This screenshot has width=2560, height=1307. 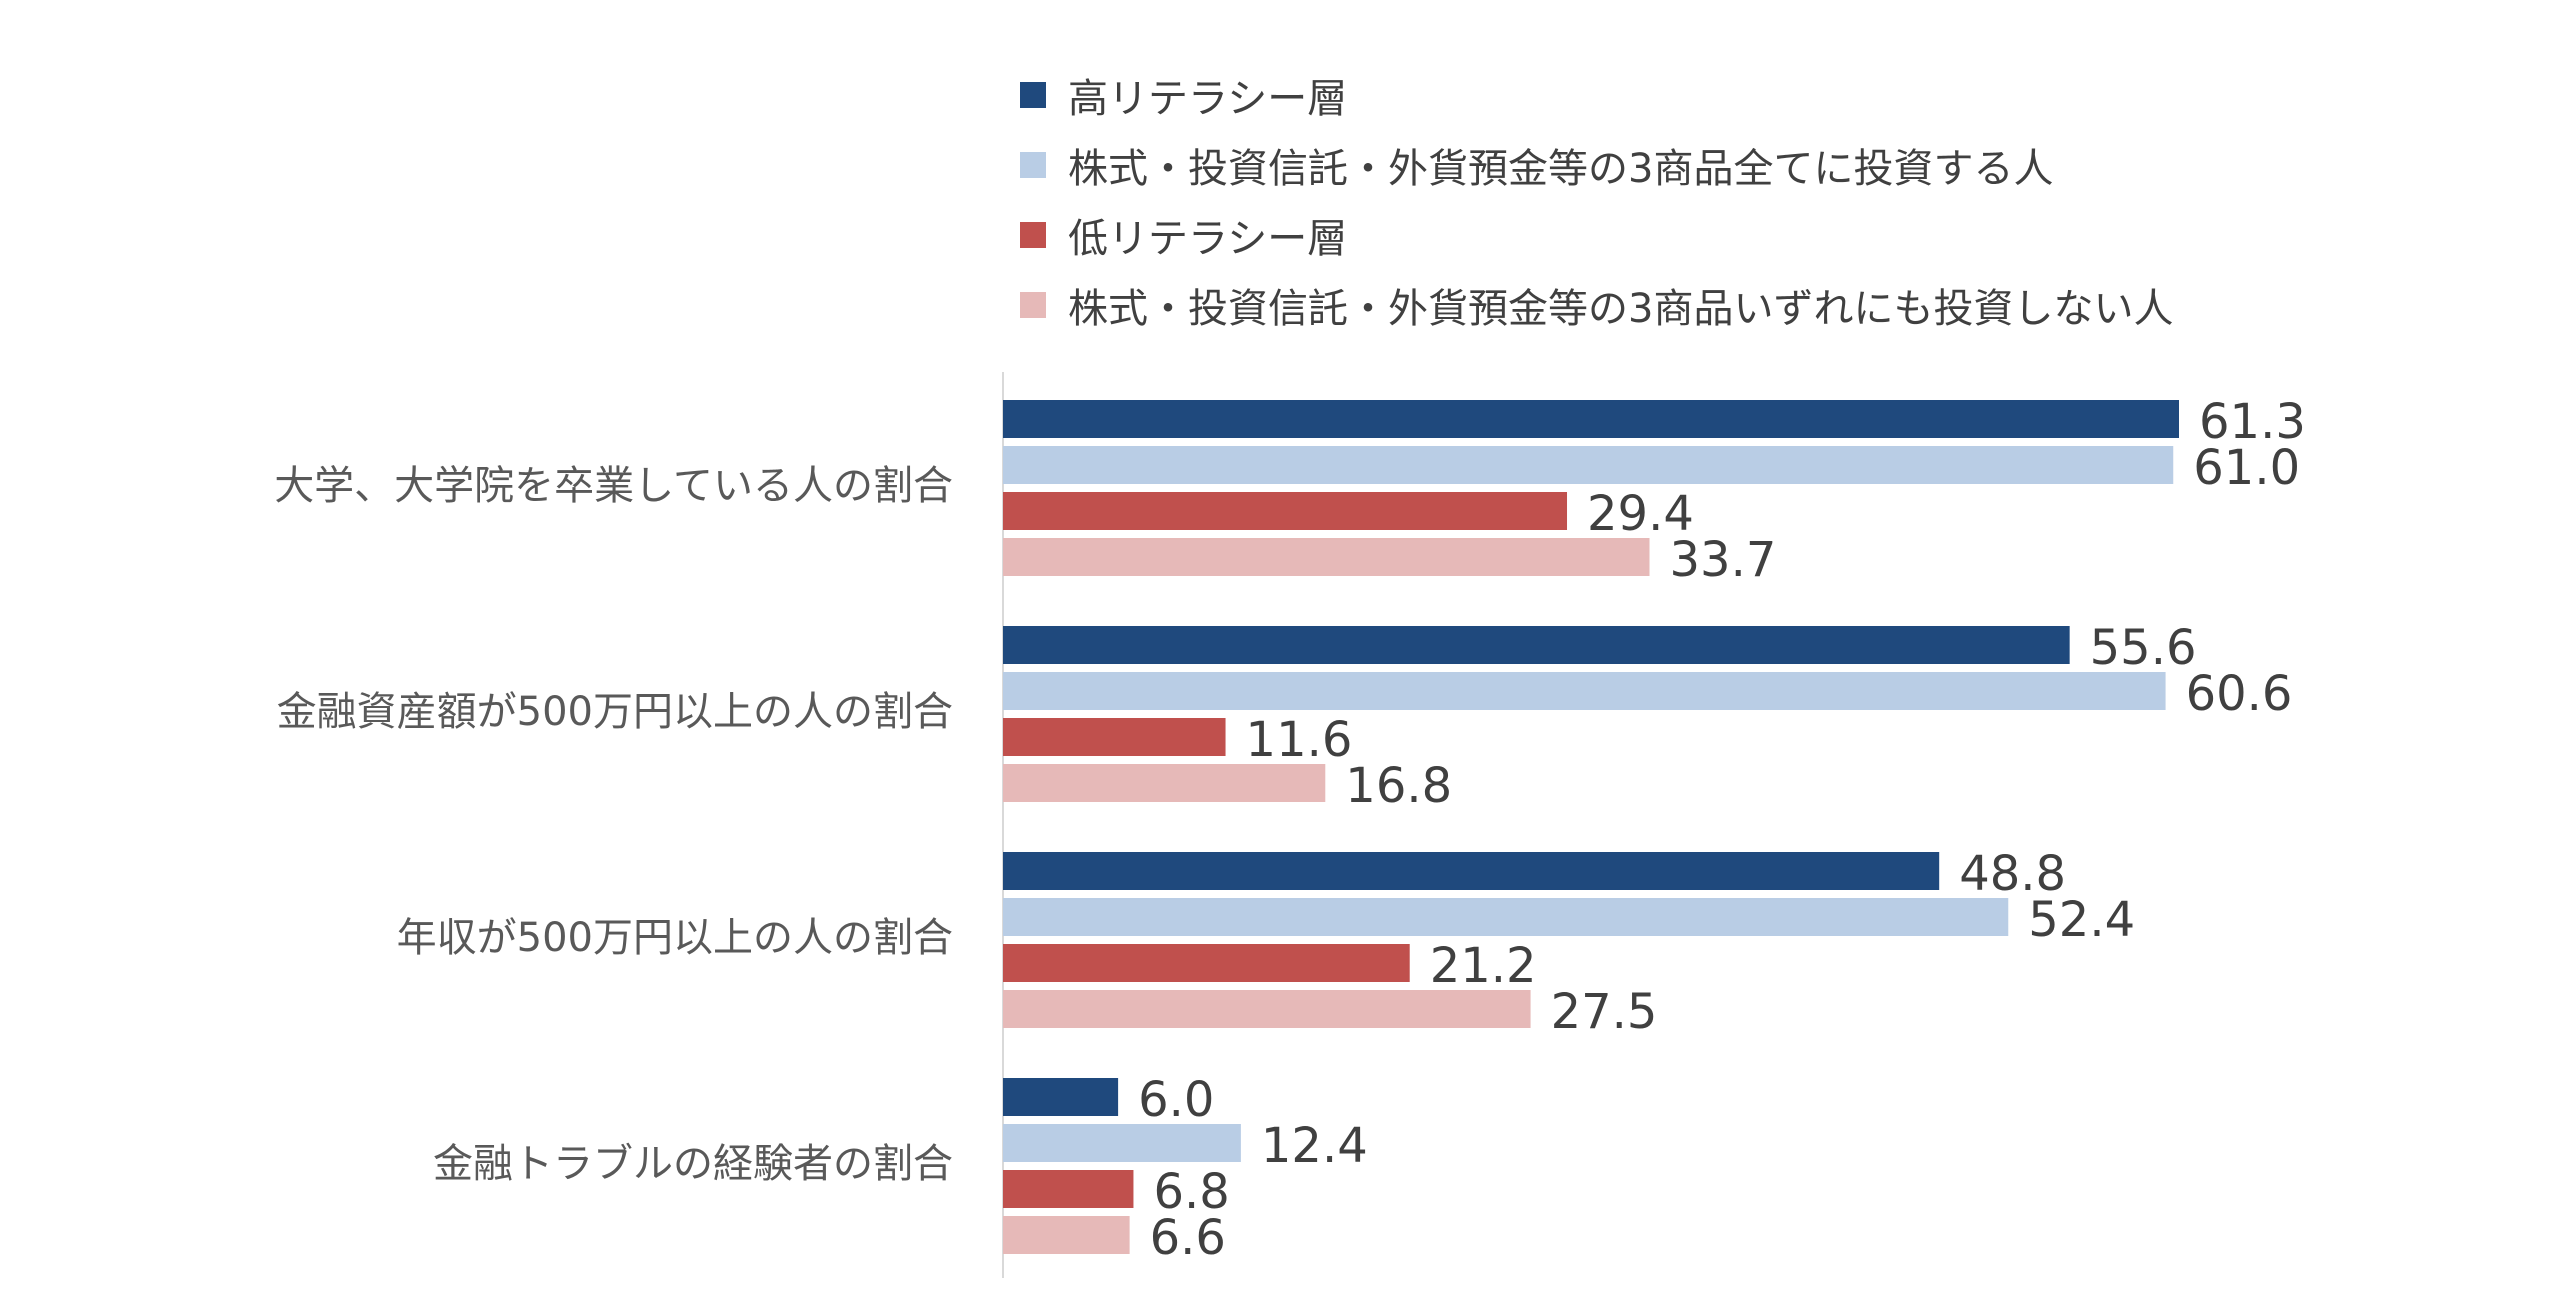 What do you see at coordinates (2081, 920) in the screenshot?
I see `data-label: 52.4` at bounding box center [2081, 920].